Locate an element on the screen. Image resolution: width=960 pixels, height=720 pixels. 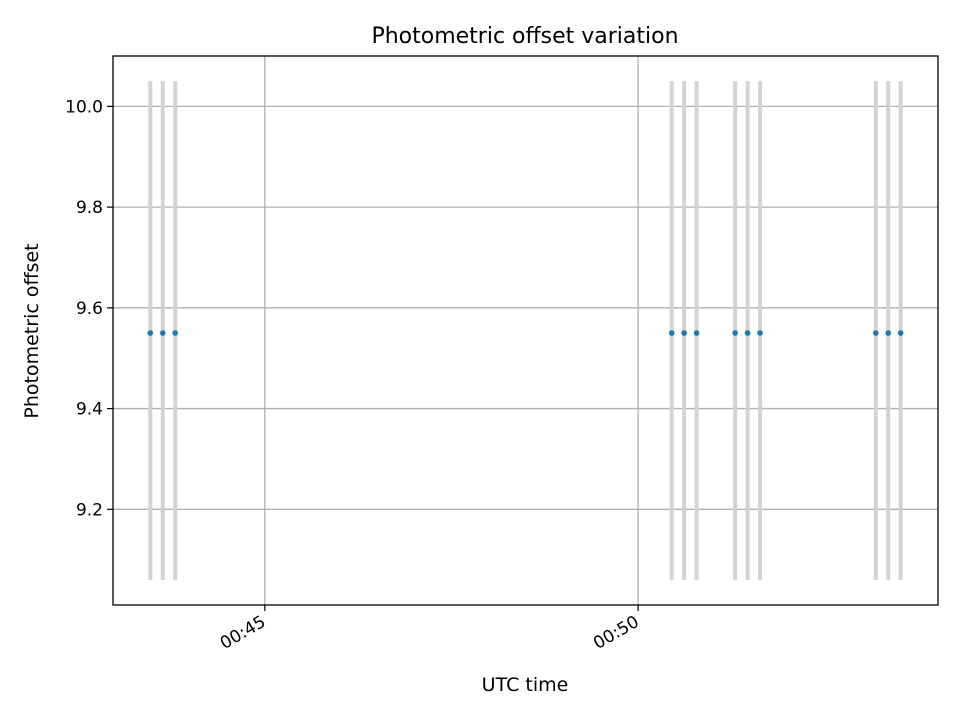
data-points is located at coordinates (525, 333).